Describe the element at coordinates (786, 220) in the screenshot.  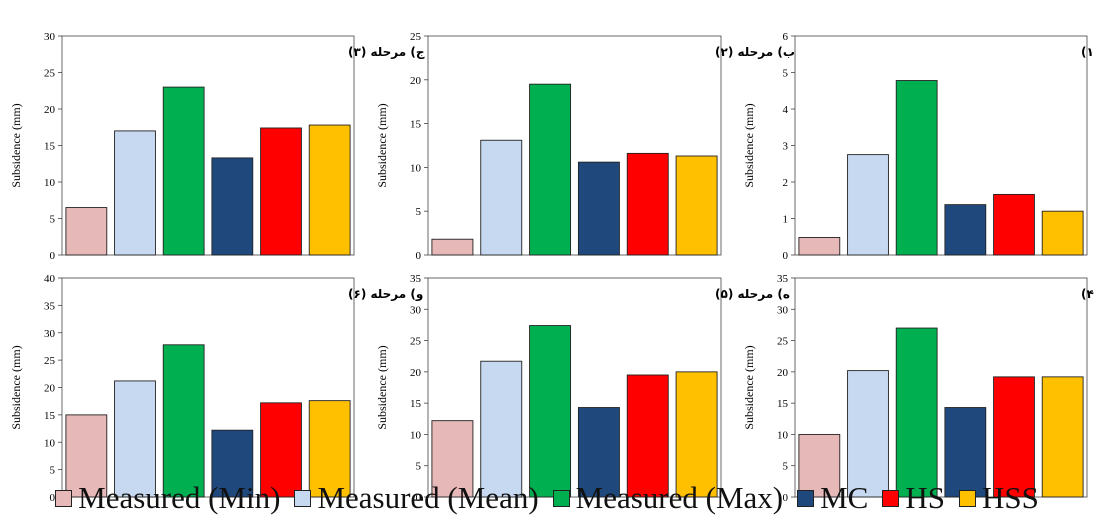
I see `y-tick-label: 1` at that location.